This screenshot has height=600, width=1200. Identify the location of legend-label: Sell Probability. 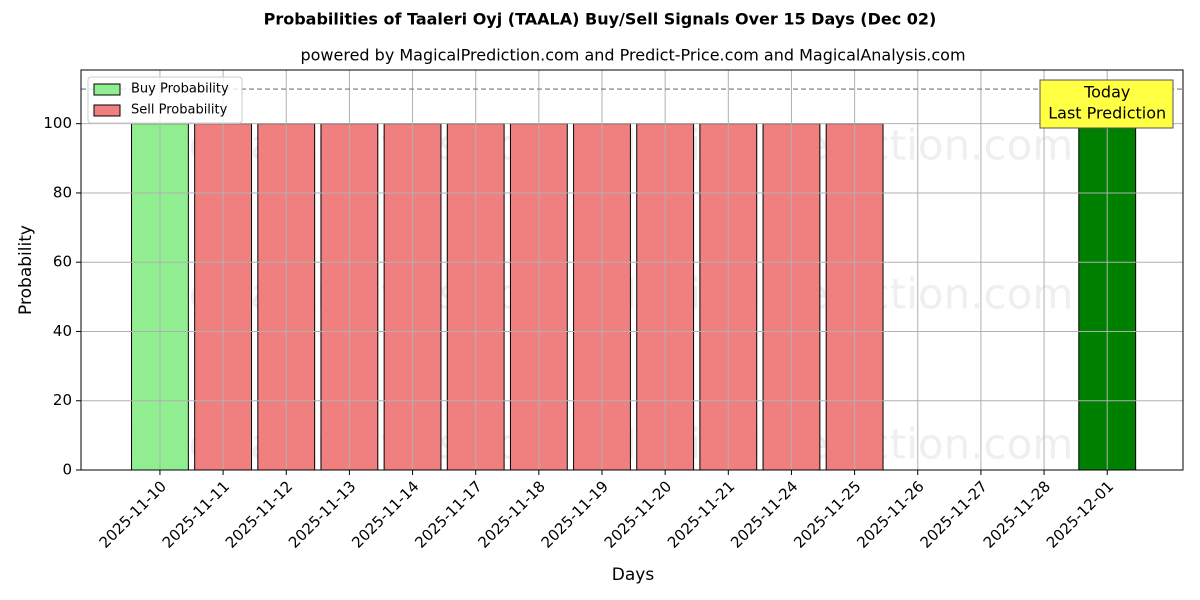
(179, 110).